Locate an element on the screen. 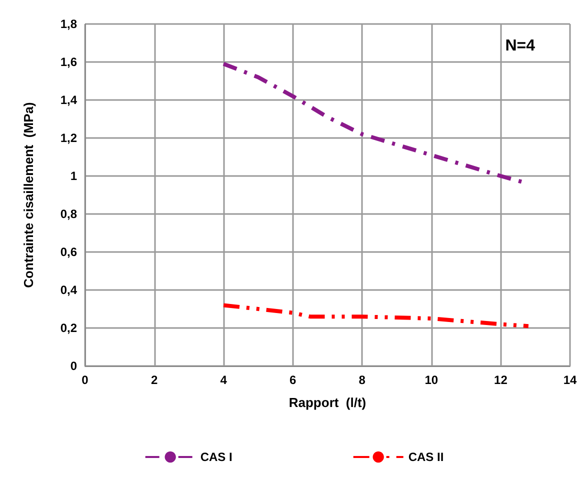 Image resolution: width=588 pixels, height=484 pixels. x-tick-label: 14 is located at coordinates (570, 380).